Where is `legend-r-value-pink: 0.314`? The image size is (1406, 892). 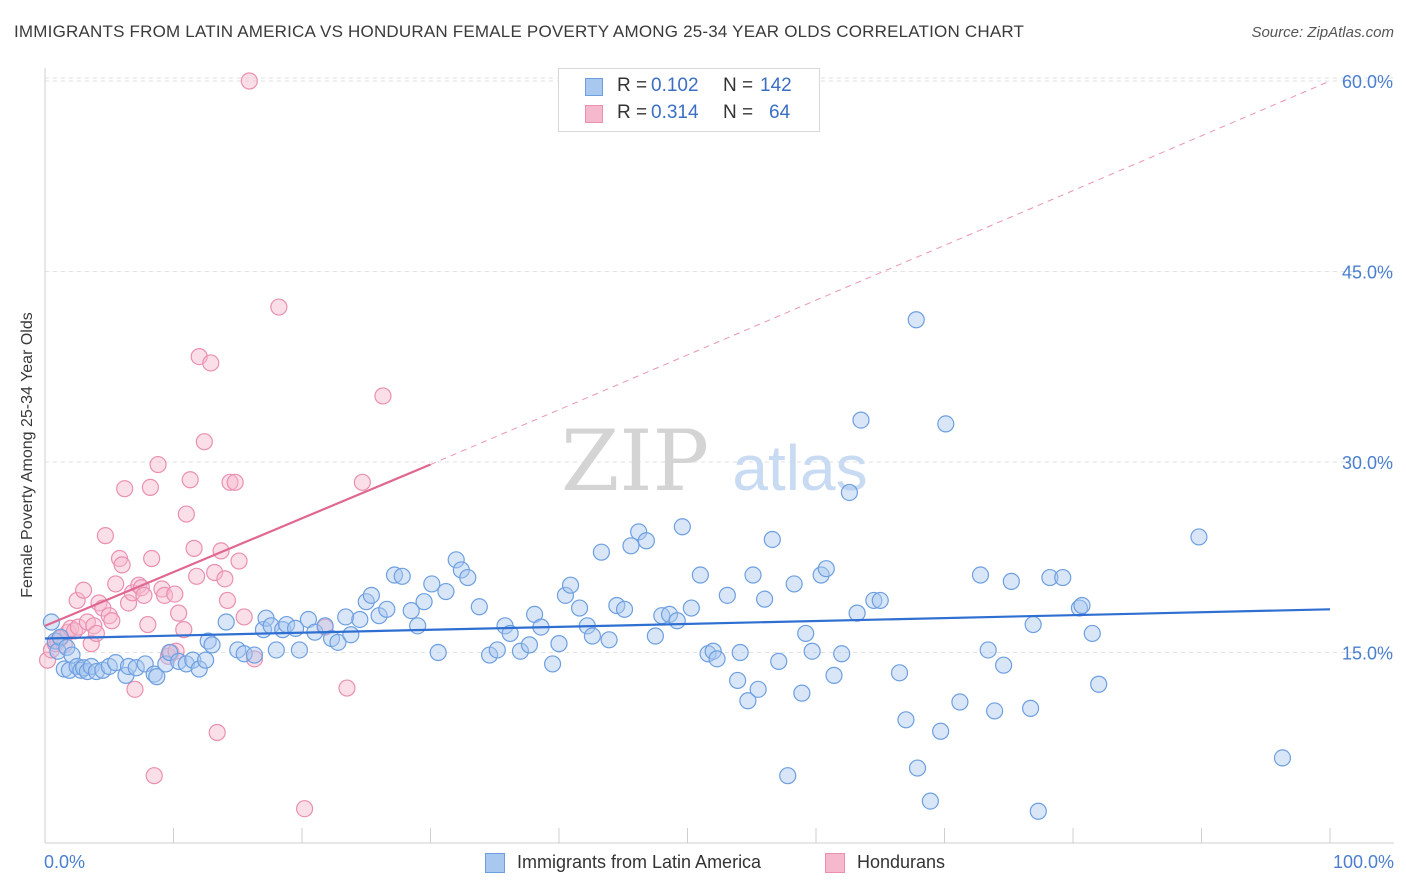 legend-r-value-pink: 0.314 is located at coordinates (675, 112).